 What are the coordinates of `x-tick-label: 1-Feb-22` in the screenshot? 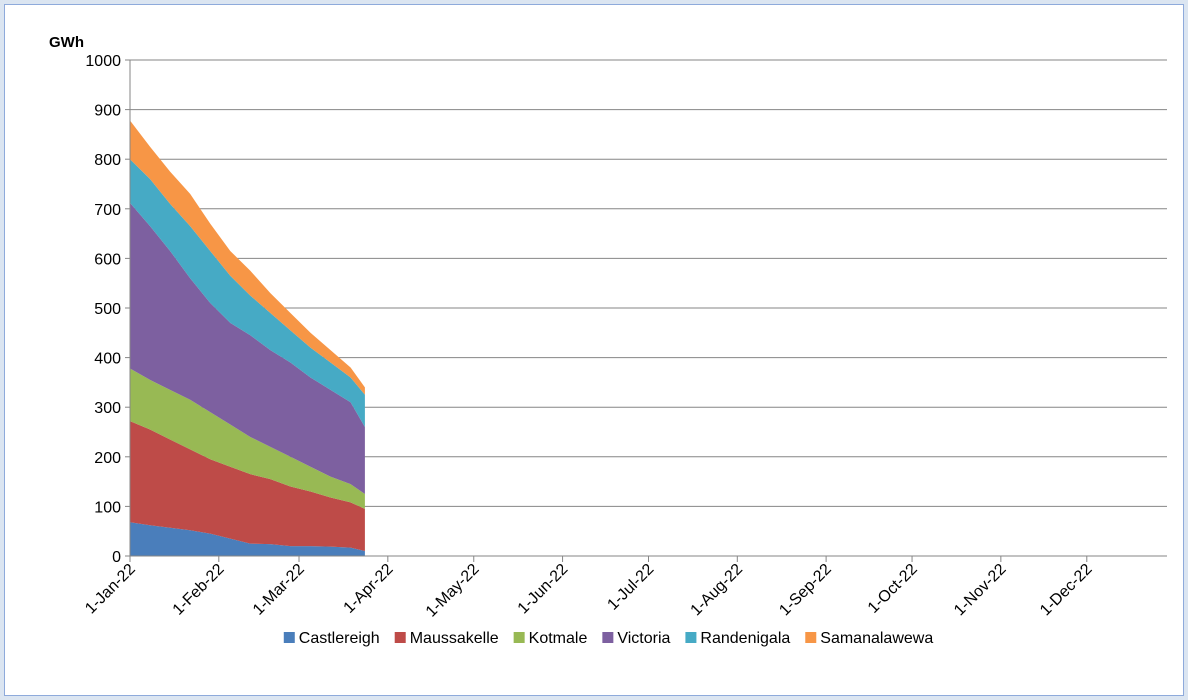 It's located at (199, 590).